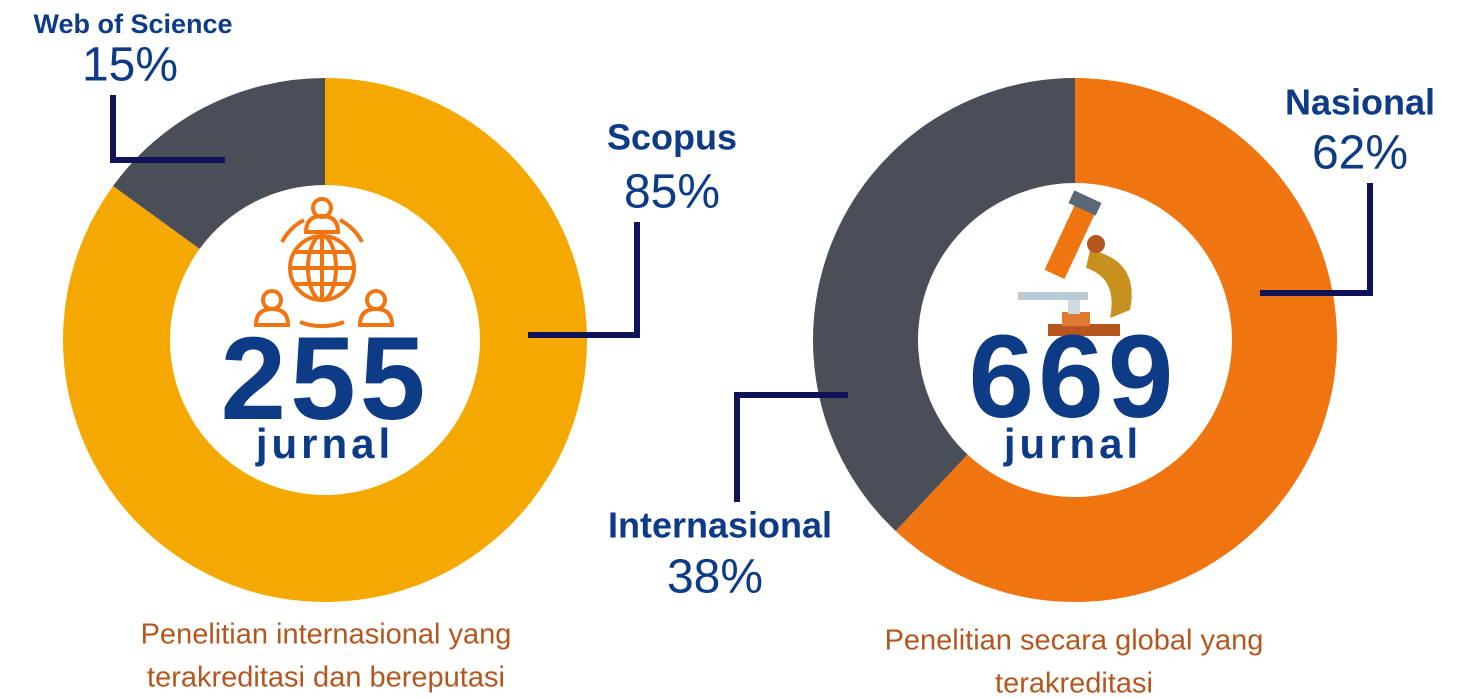 This screenshot has height=699, width=1468. I want to click on slice-label: Scopus, so click(672, 137).